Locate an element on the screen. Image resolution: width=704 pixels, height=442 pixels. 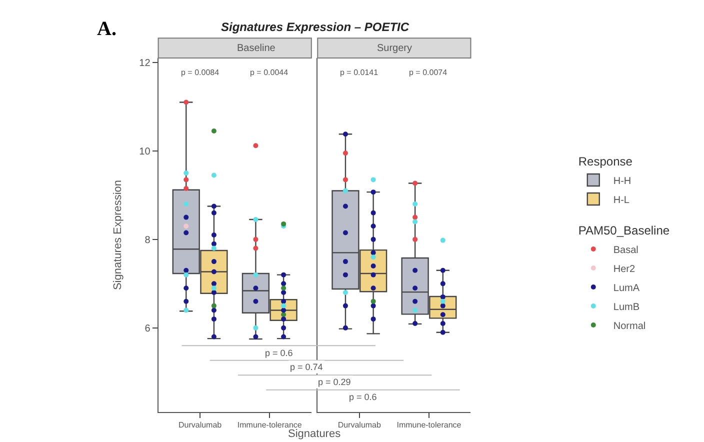
y-tick-label: 12 is located at coordinates (145, 63).